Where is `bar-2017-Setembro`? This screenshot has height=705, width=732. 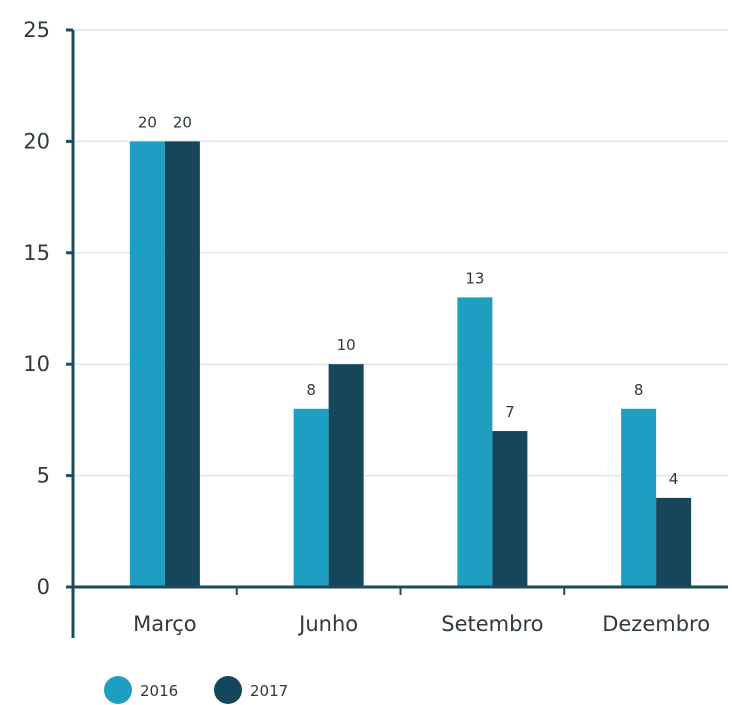 bar-2017-Setembro is located at coordinates (510, 509).